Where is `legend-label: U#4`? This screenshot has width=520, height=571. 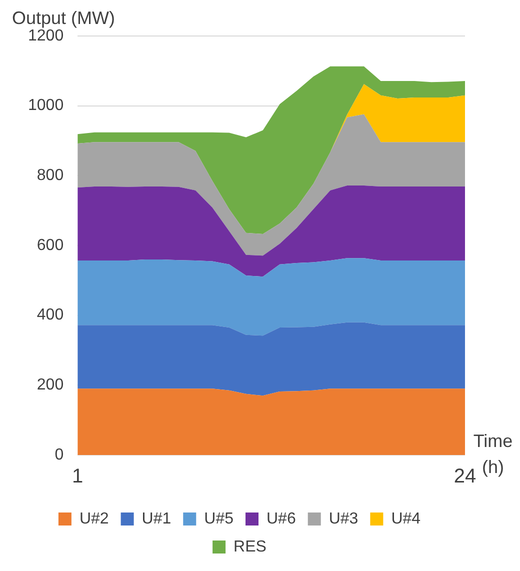 legend-label: U#4 is located at coordinates (406, 519).